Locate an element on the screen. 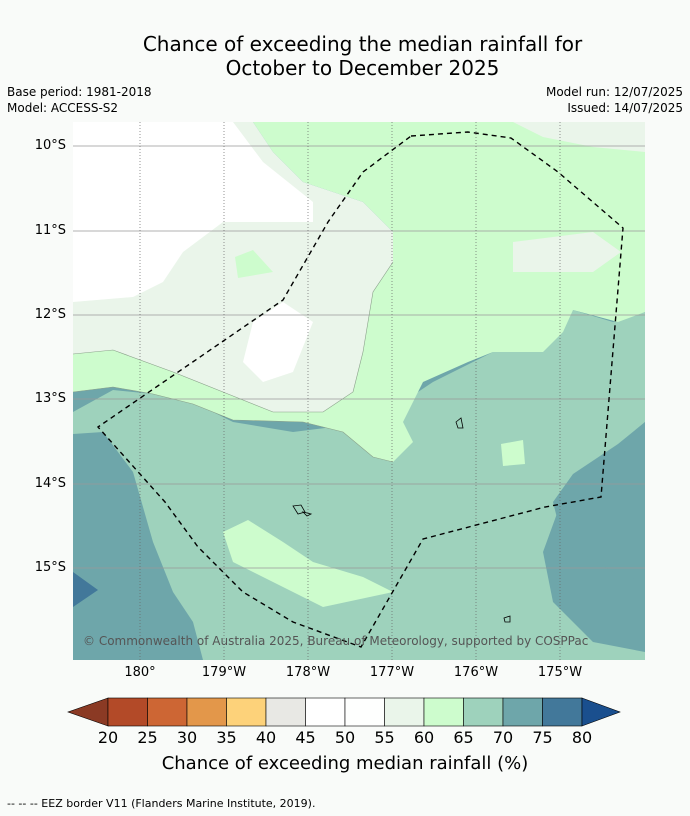 The image size is (690, 816). model-run: Model run: 12/07/2025 is located at coordinates (614, 92).